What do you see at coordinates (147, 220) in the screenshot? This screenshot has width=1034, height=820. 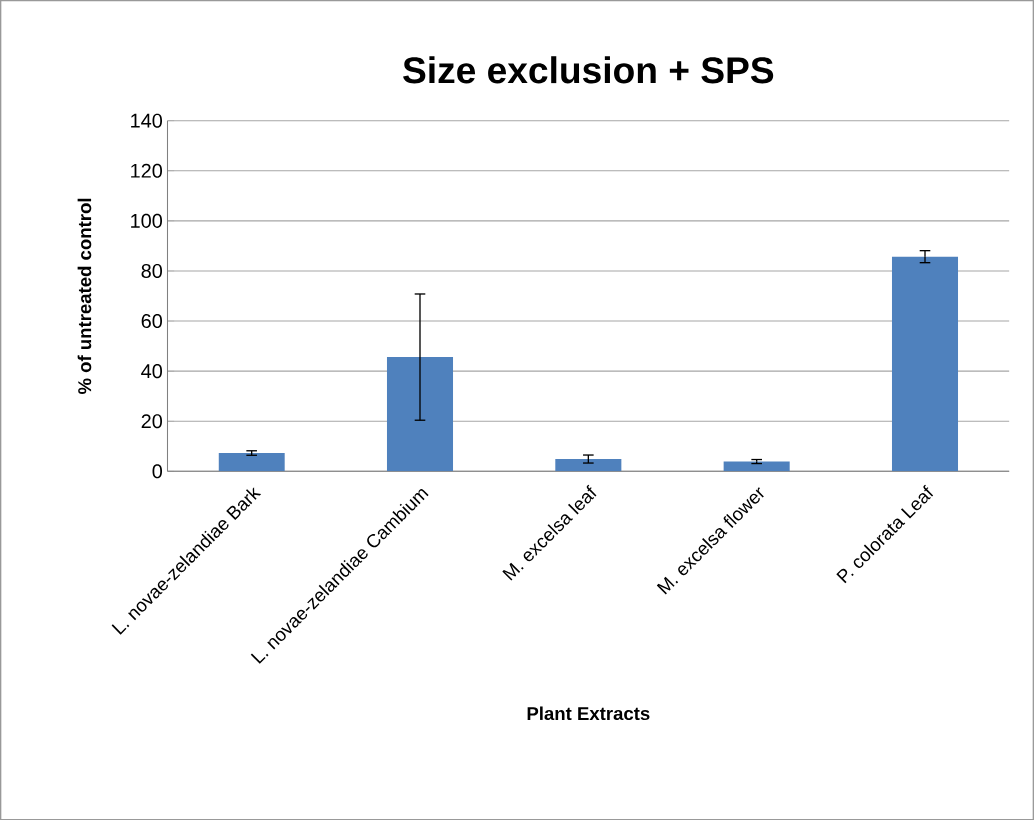 I see `y-tick-label: 100` at bounding box center [147, 220].